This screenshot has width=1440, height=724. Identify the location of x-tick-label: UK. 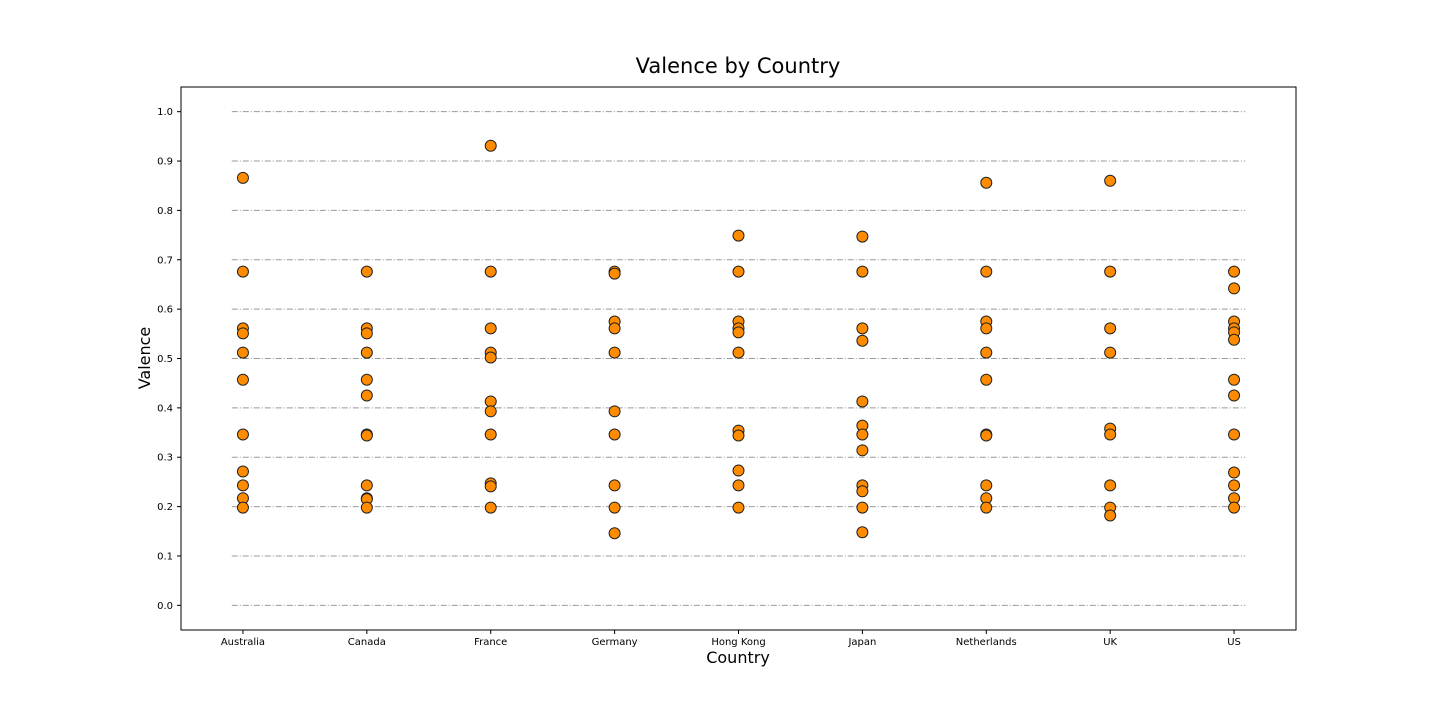
(1110, 642).